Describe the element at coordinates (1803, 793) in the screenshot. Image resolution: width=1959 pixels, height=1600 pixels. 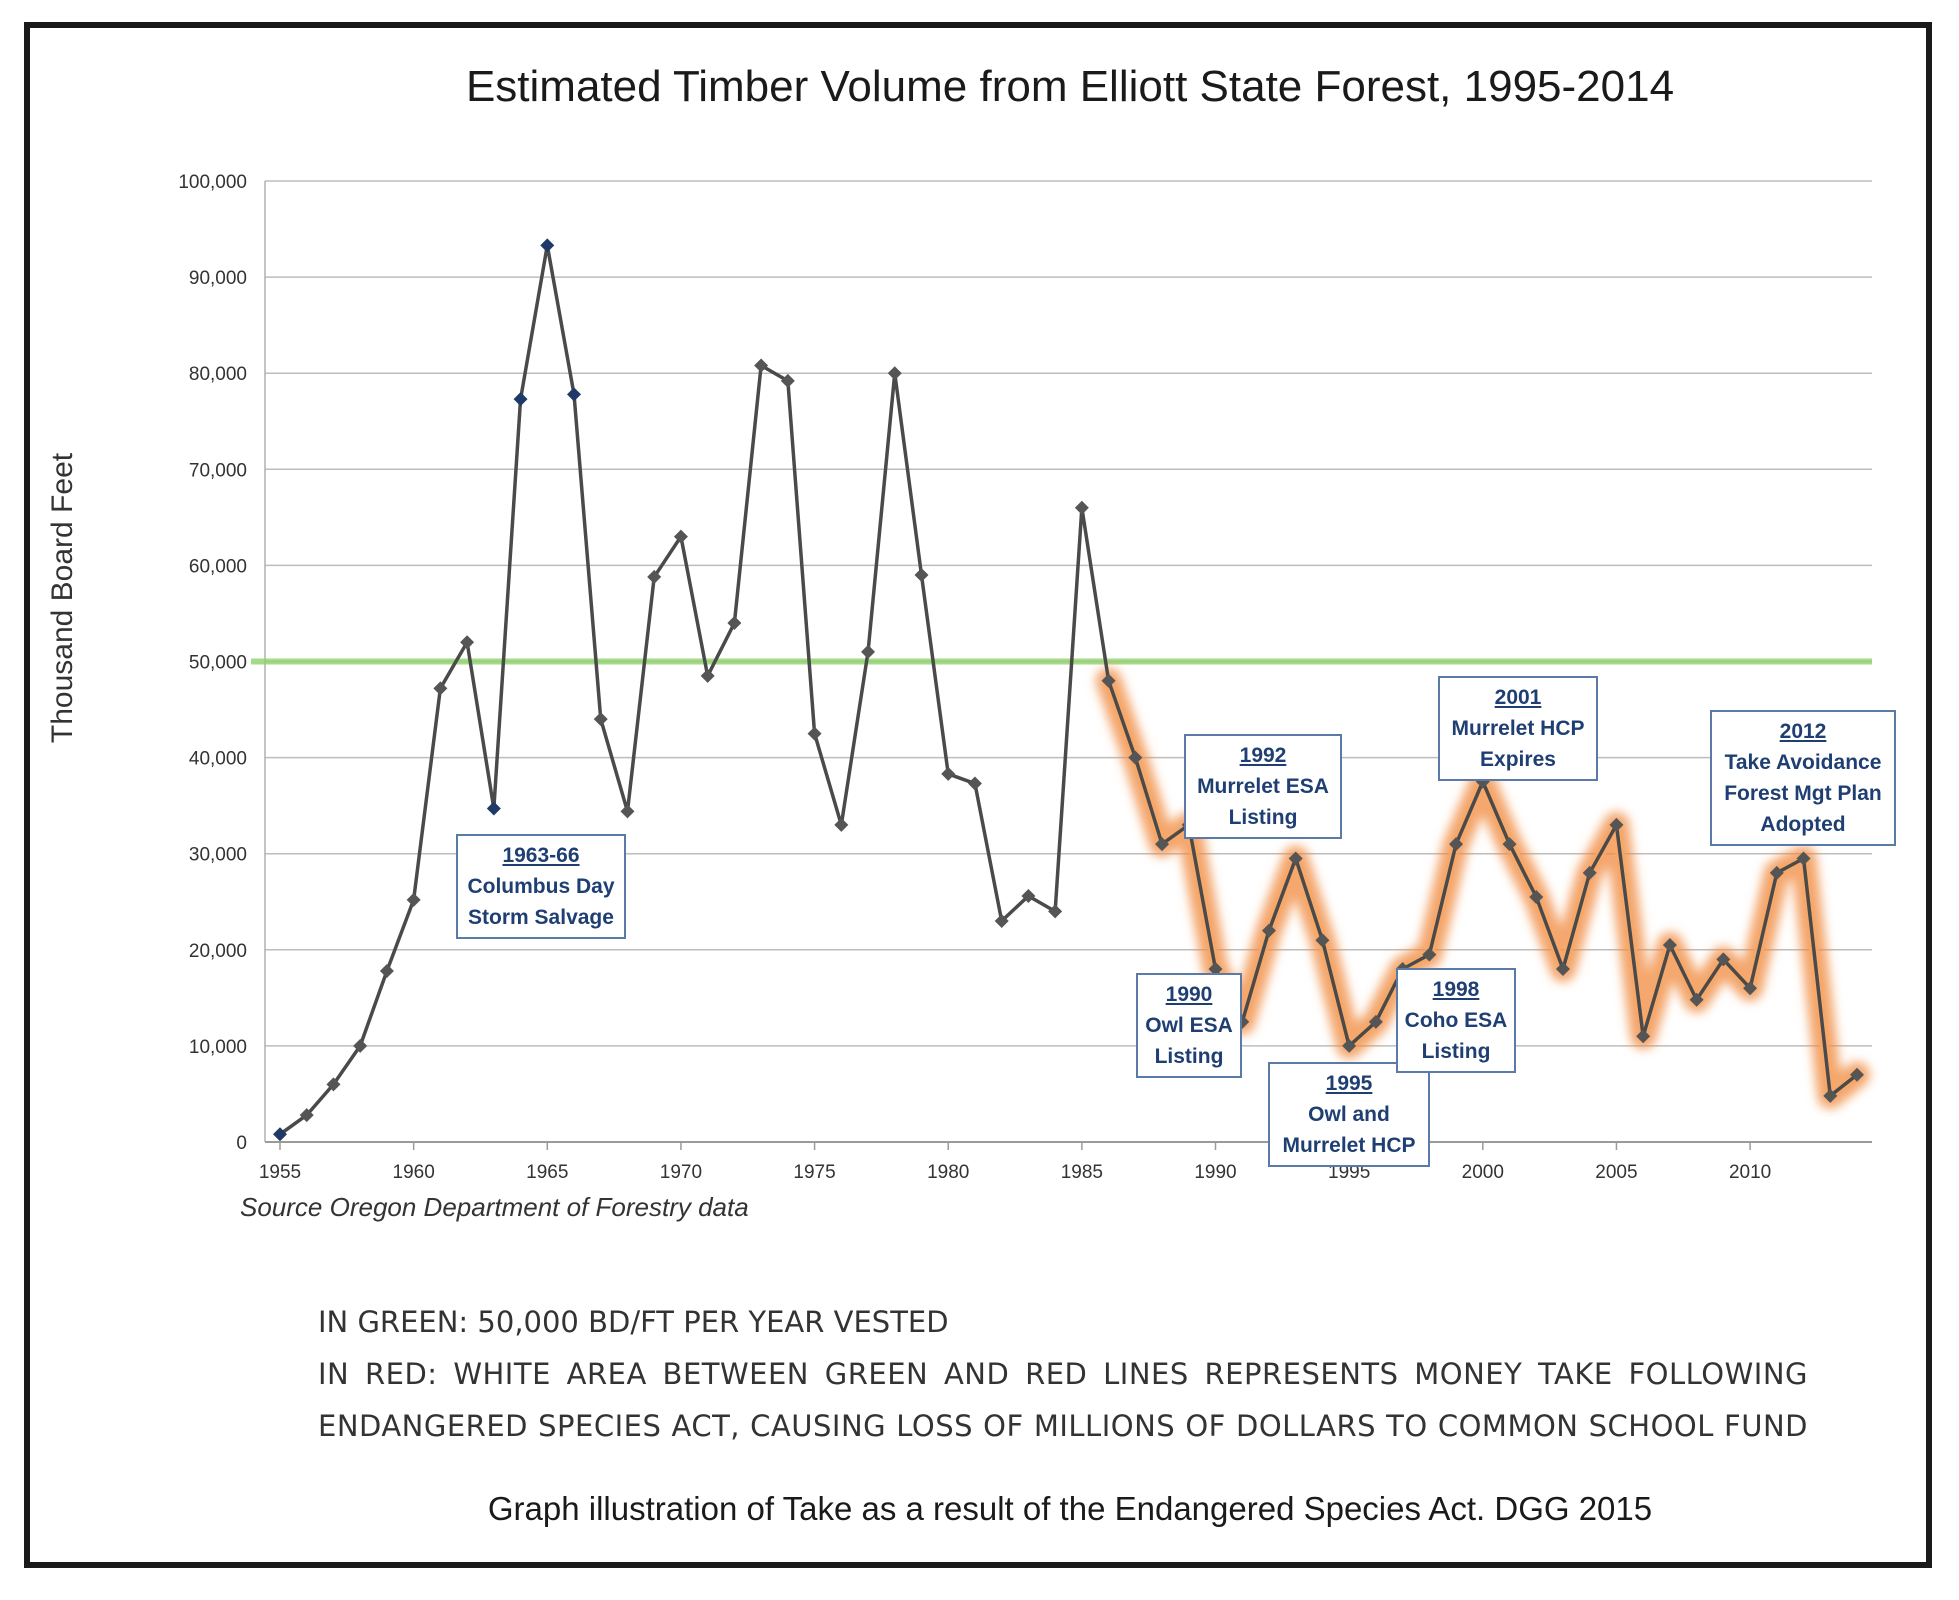
I see `annotation-line: Forest Mgt Plan` at that location.